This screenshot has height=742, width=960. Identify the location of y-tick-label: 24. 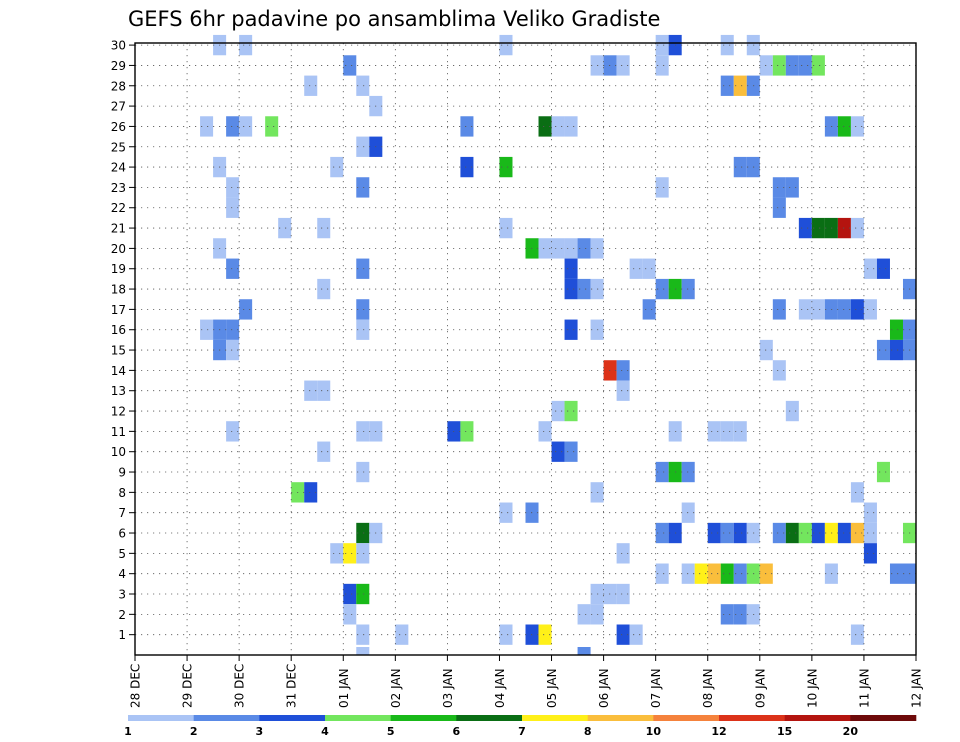
(118, 168).